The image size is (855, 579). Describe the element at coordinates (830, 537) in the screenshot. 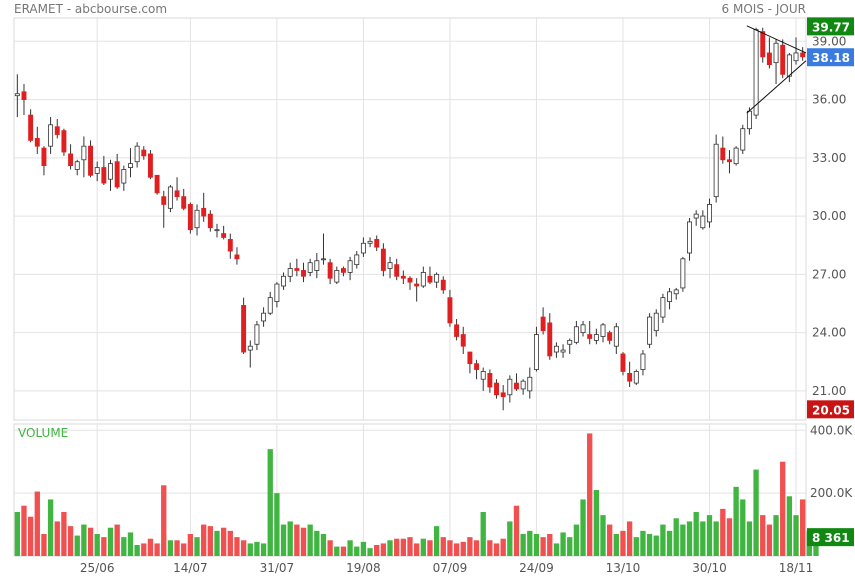

I see `volume-last-badge-bg` at that location.